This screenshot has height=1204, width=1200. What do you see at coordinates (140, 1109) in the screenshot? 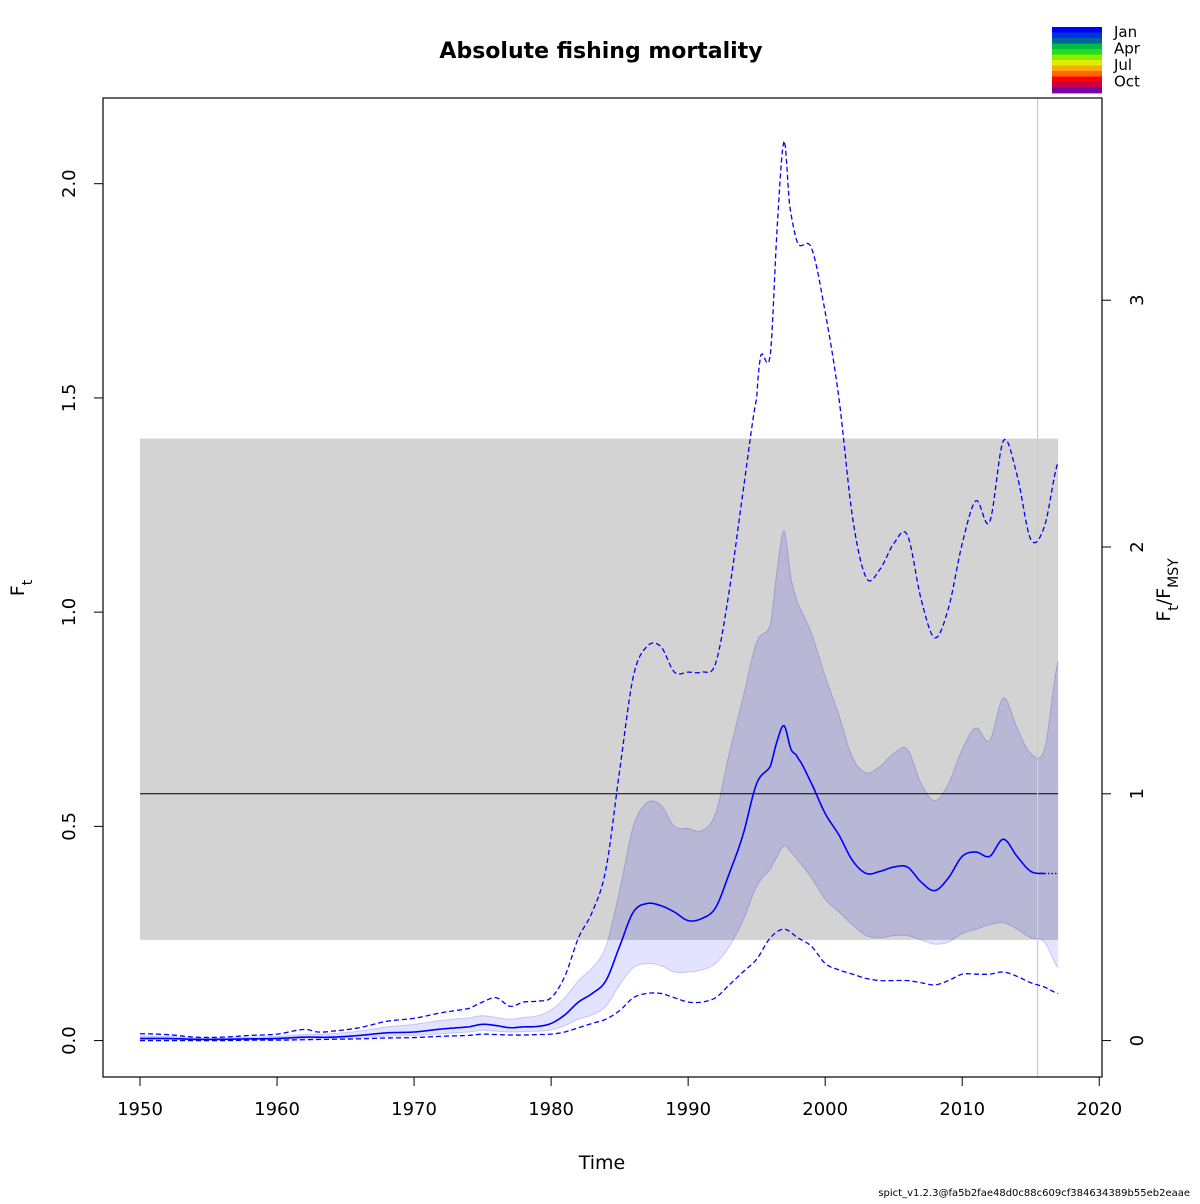
I see `x-tick-label: 1950` at bounding box center [140, 1109].